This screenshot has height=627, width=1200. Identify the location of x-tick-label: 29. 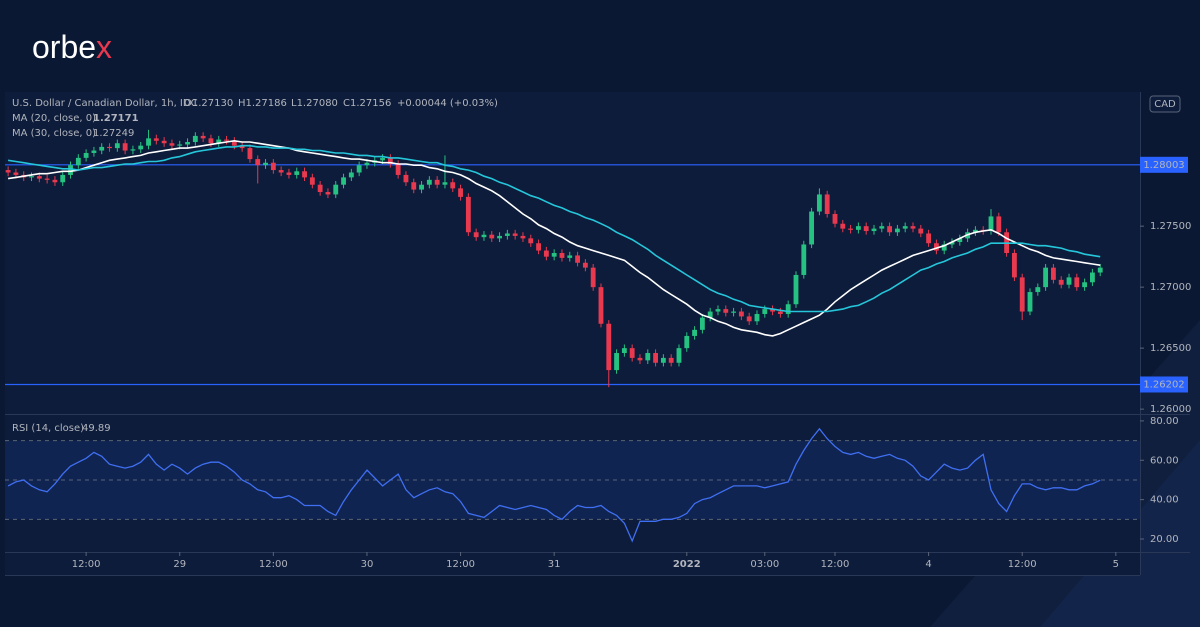
(179, 564).